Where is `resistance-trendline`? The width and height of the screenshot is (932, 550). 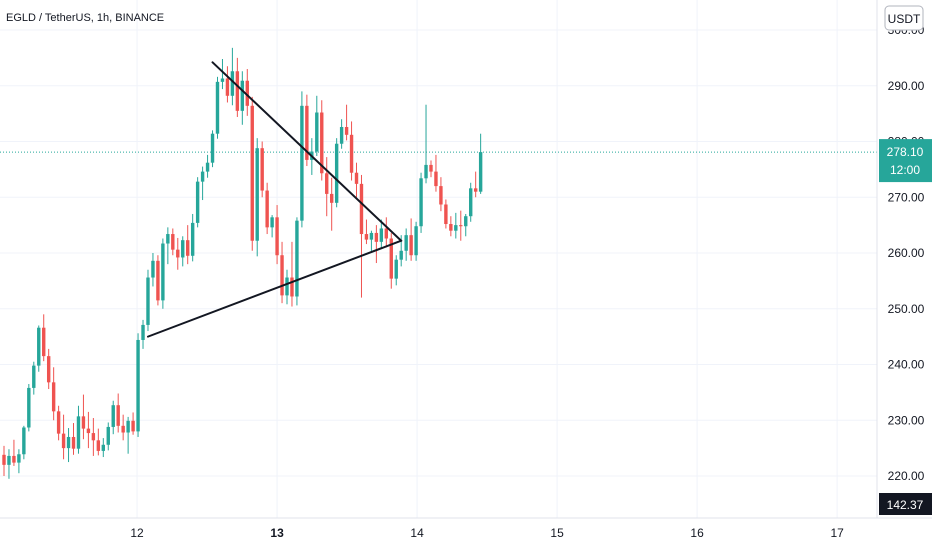
resistance-trendline is located at coordinates (307, 151).